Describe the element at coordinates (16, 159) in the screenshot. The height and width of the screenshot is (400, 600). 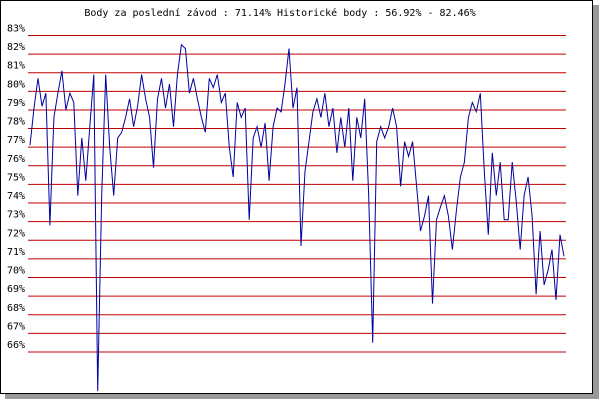
I see `y-tick-label: 76%` at that location.